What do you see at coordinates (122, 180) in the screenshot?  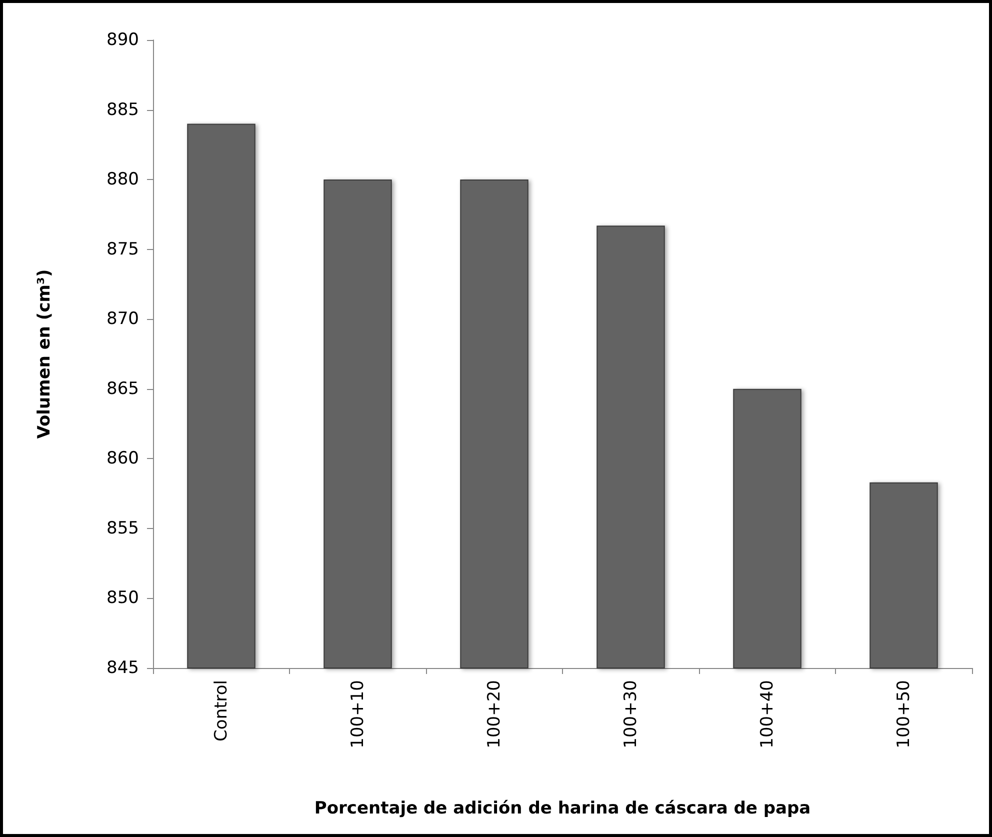 I see `y-tick-label: 880` at bounding box center [122, 180].